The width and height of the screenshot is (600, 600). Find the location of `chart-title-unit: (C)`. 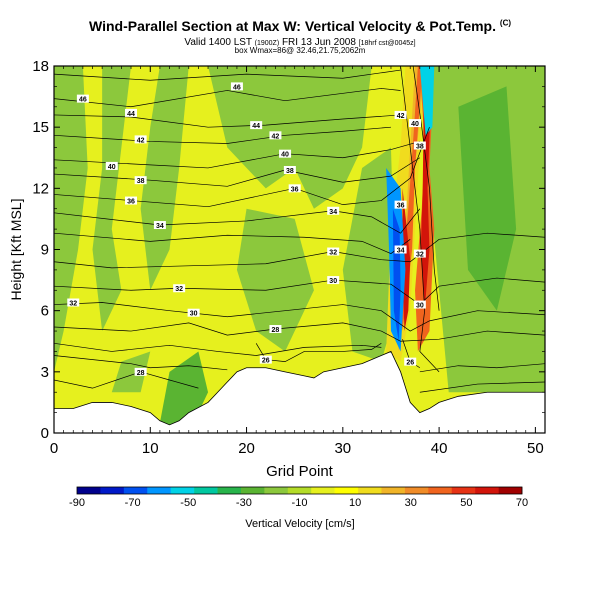

chart-title-unit: (C) is located at coordinates (505, 23).